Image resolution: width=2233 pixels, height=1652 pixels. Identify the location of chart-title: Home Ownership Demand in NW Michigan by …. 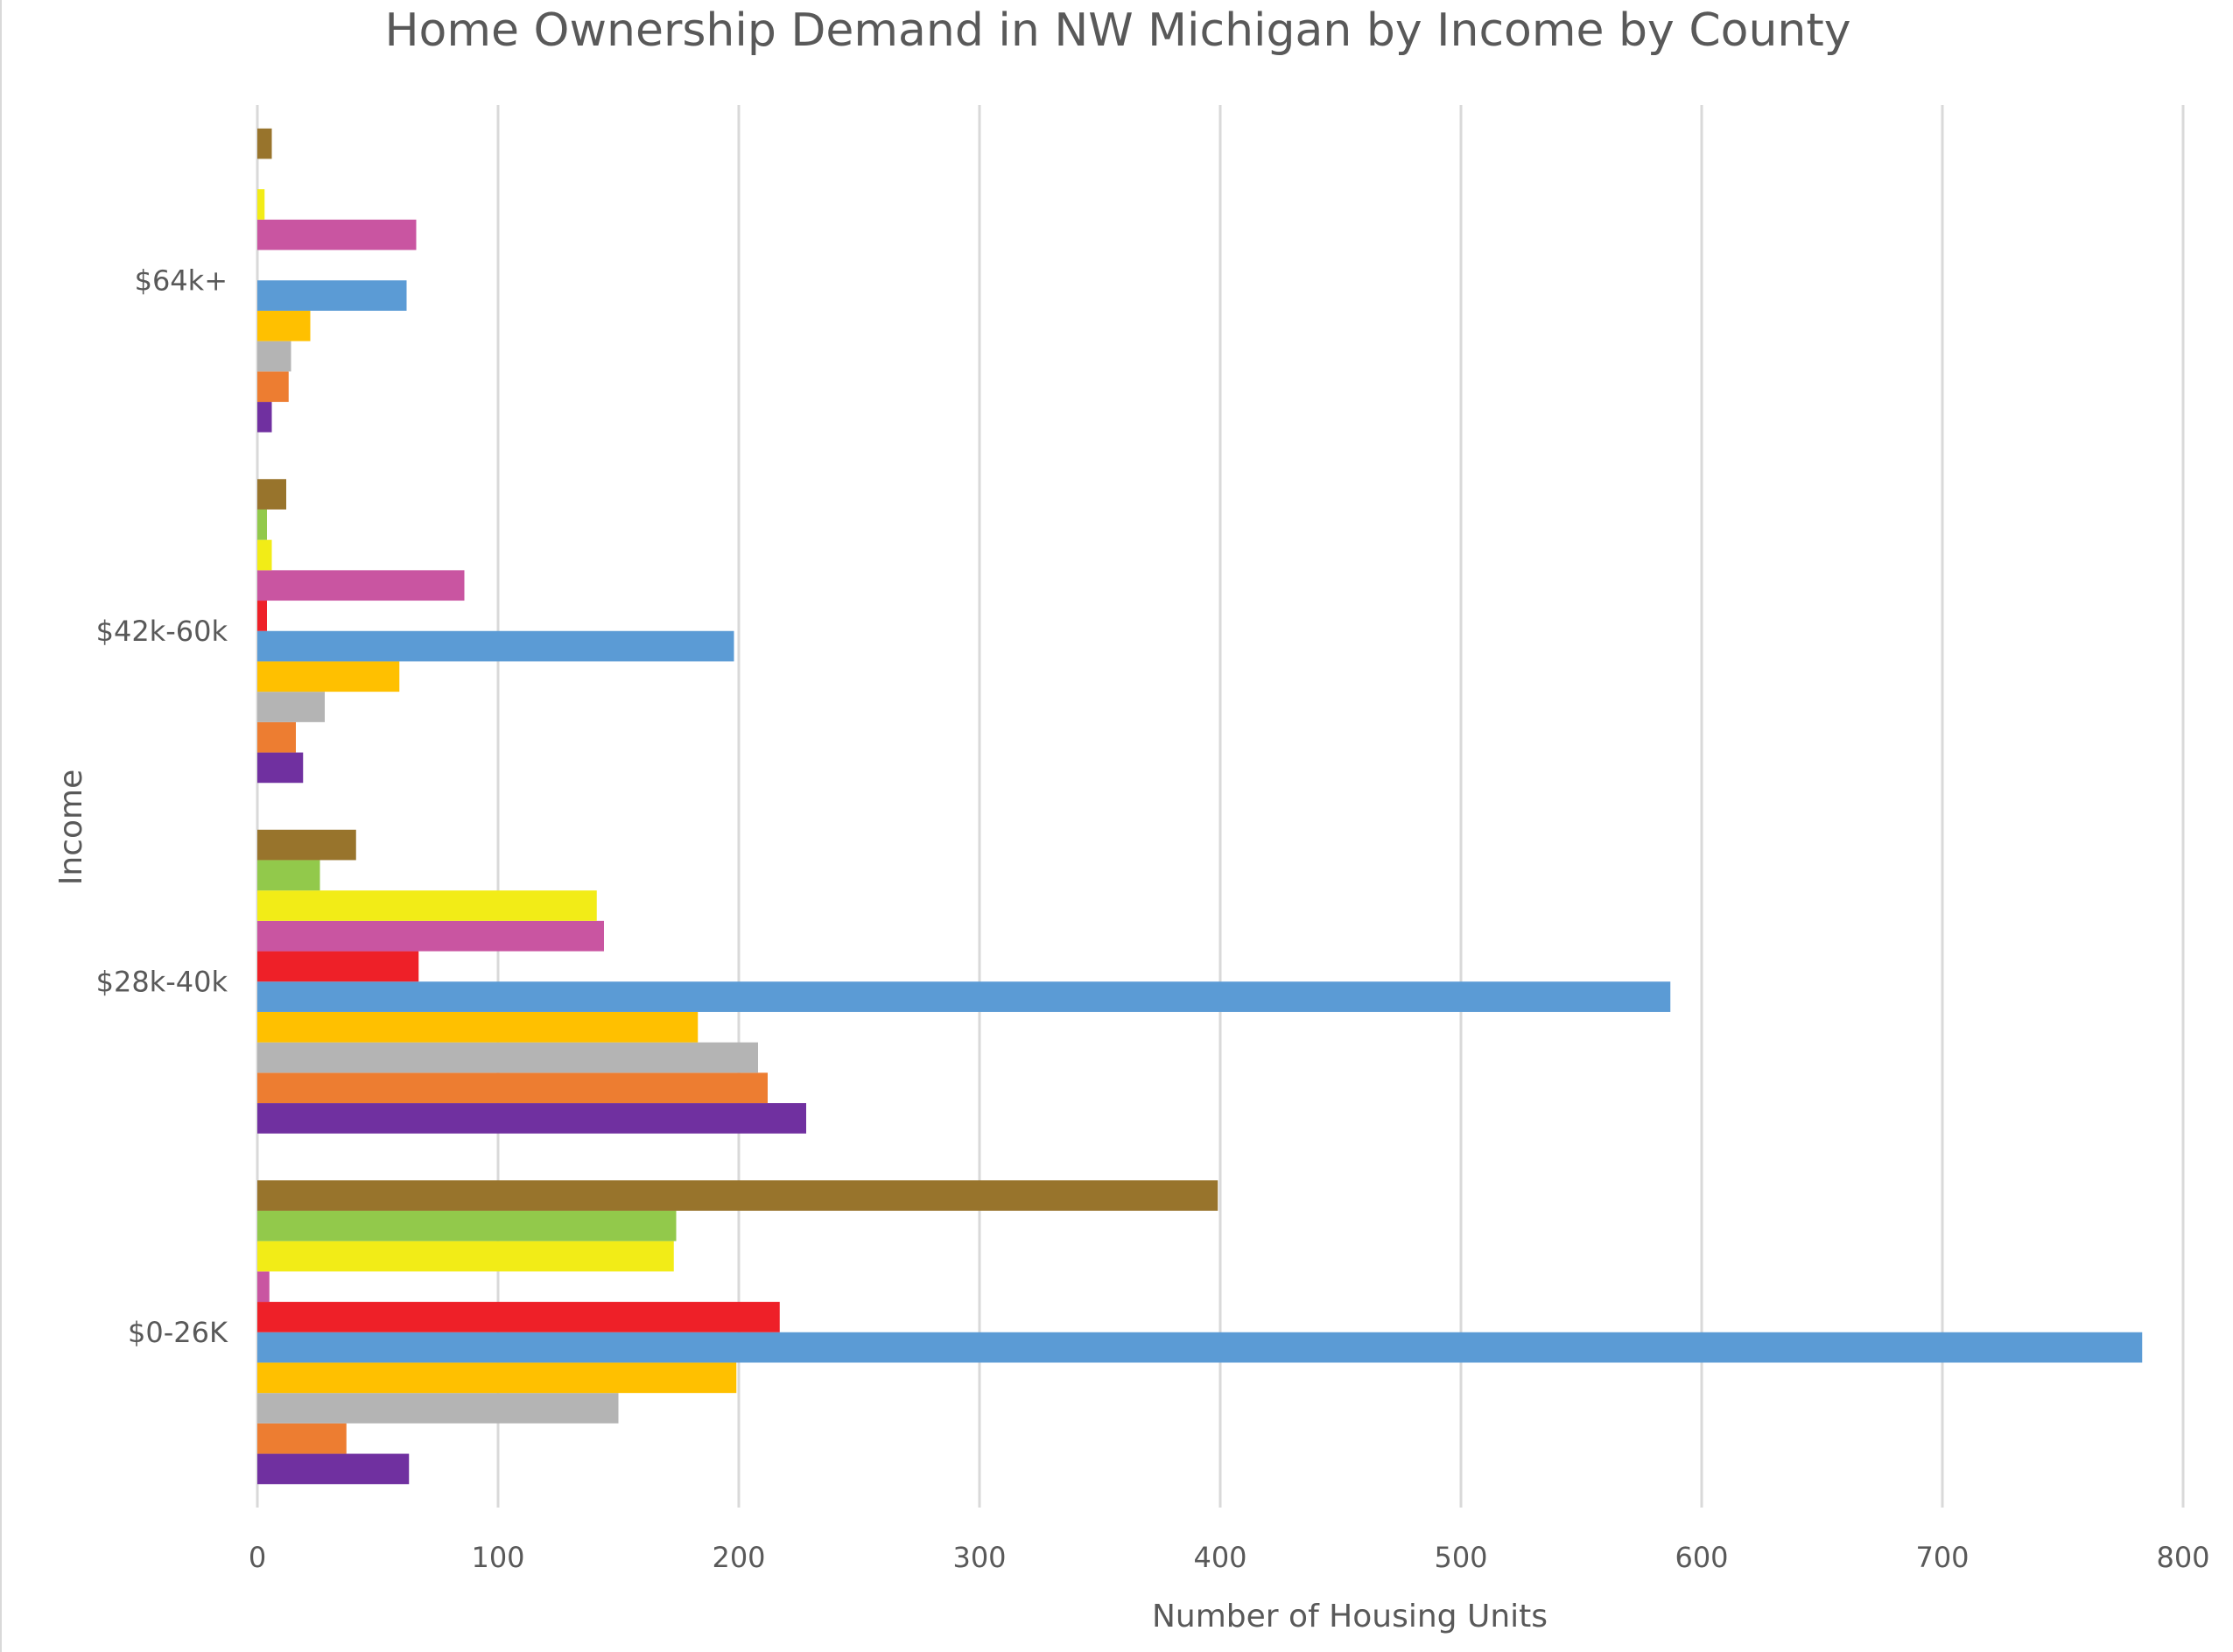
(1117, 31).